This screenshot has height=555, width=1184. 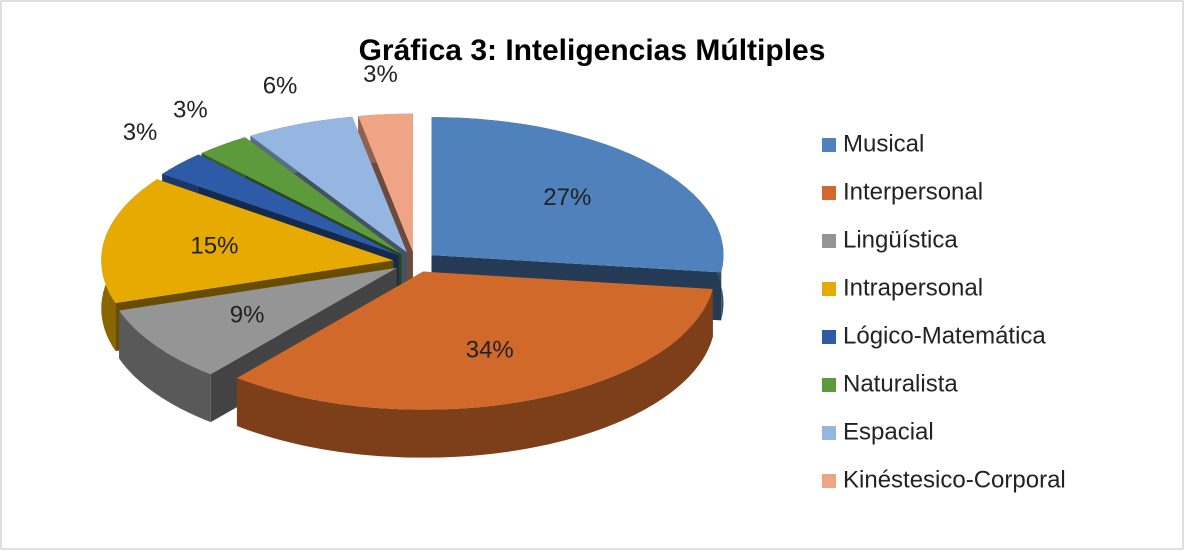 What do you see at coordinates (567, 197) in the screenshot?
I see `data-label: 27%` at bounding box center [567, 197].